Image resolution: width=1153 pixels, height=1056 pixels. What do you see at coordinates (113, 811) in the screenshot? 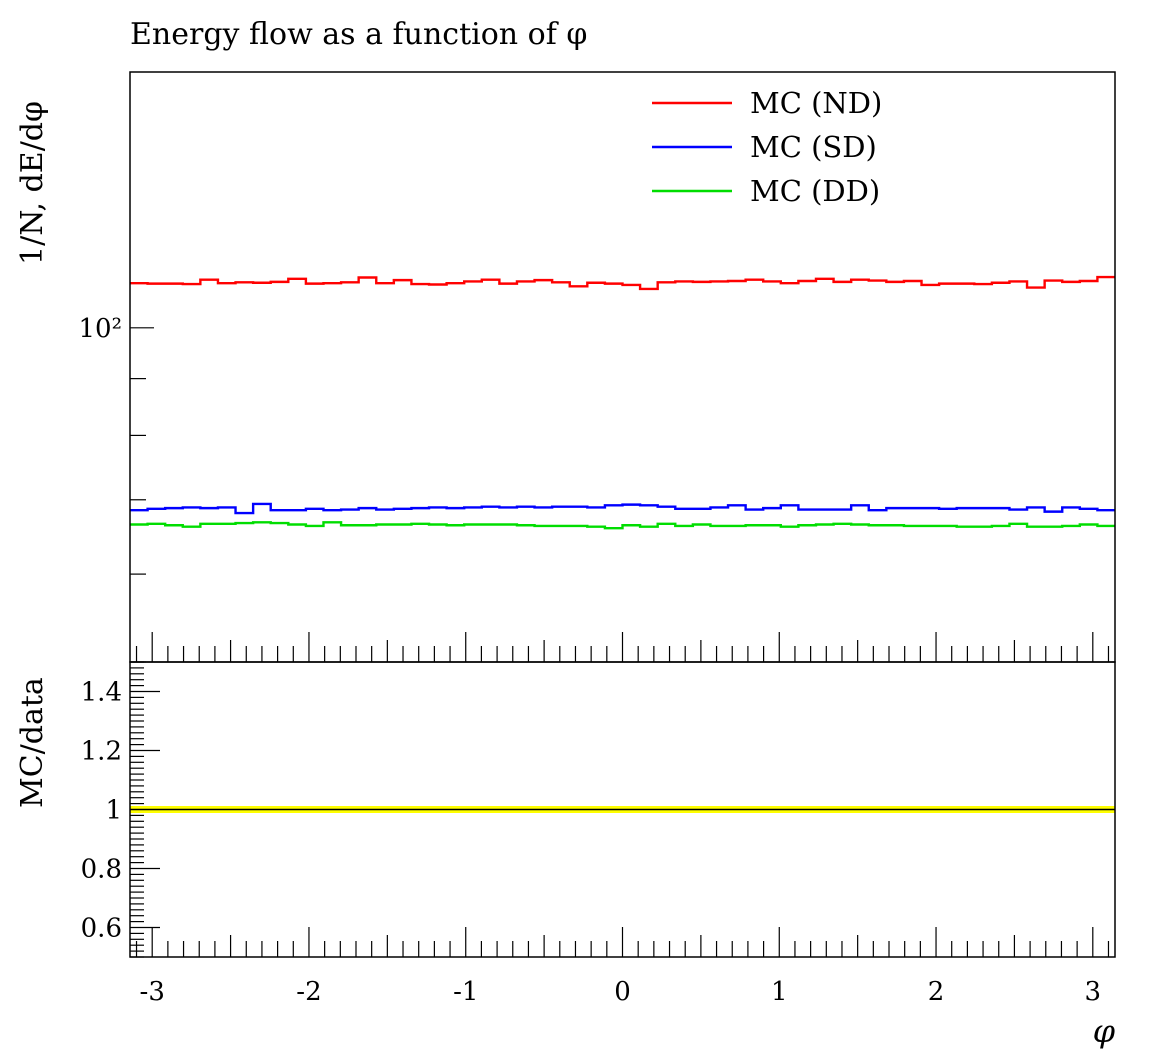
I see `y-tick-label: 1` at bounding box center [113, 811].